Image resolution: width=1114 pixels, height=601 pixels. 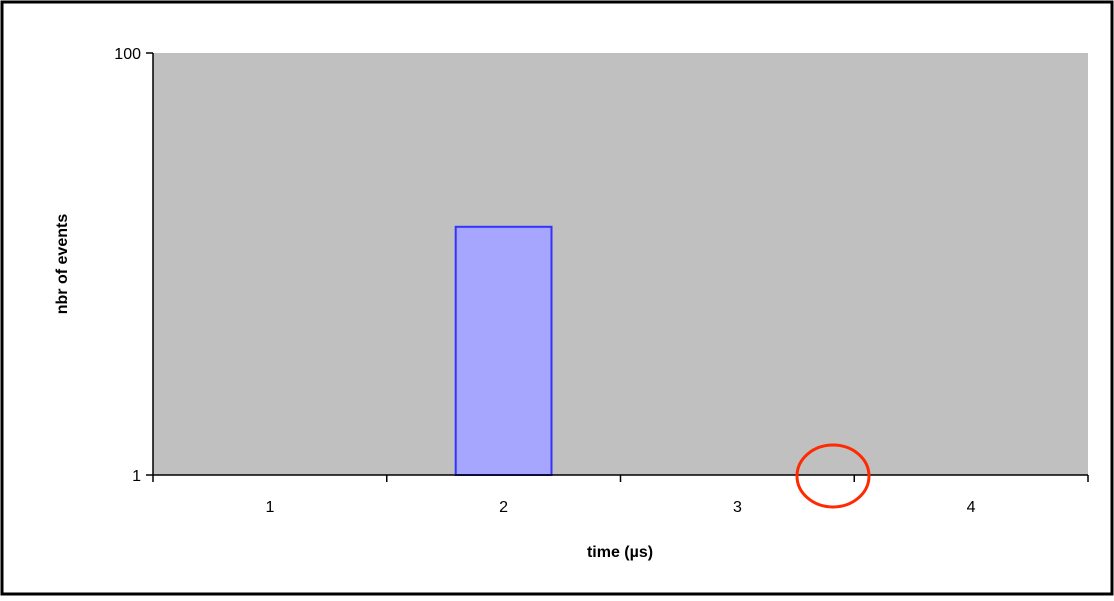 What do you see at coordinates (127, 54) in the screenshot?
I see `y-tick-label: 100` at bounding box center [127, 54].